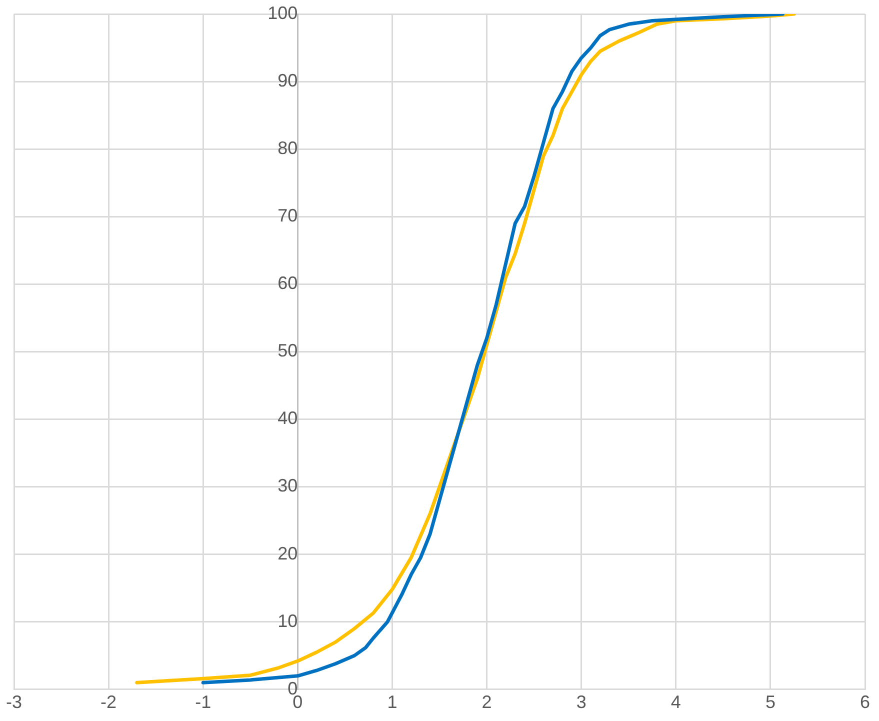 This screenshot has height=721, width=879. Describe the element at coordinates (865, 702) in the screenshot. I see `x-tick-label: 6` at that location.